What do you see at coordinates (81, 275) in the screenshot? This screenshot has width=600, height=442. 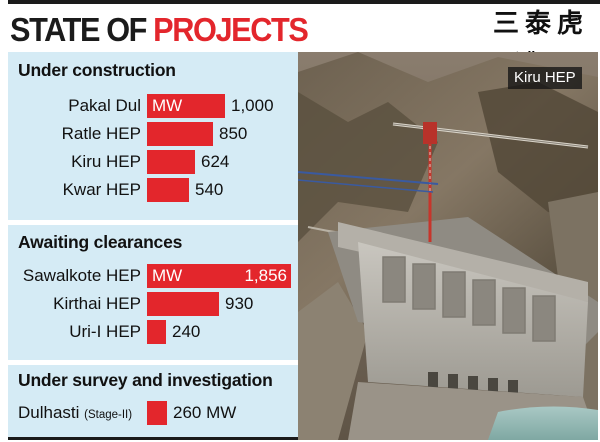 I see `category-label: Sawalkote HEP` at bounding box center [81, 275].